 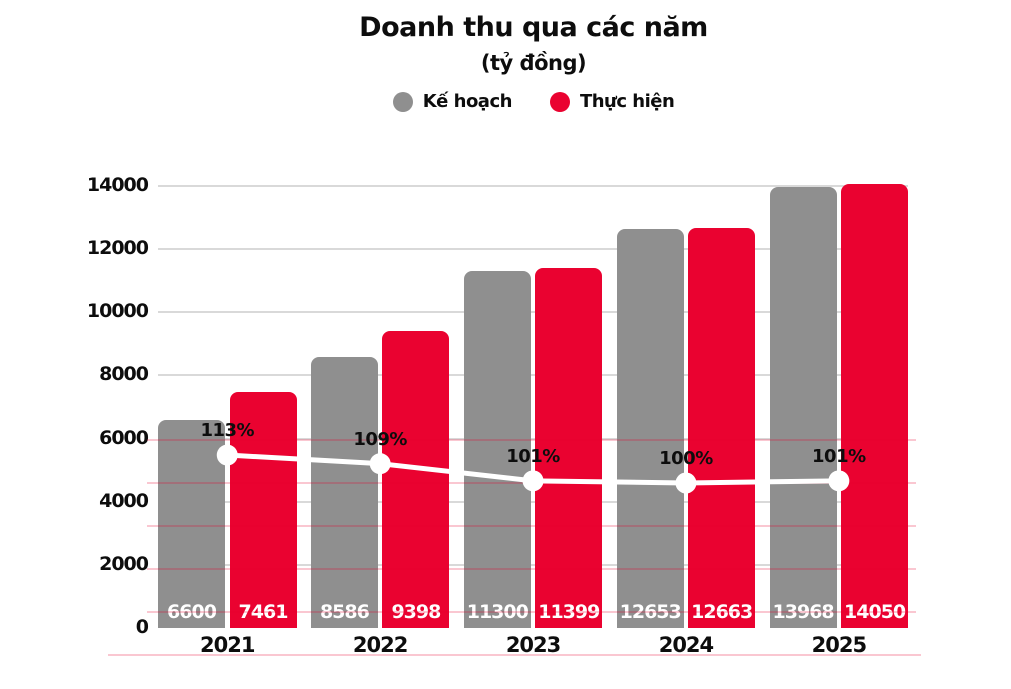 What do you see at coordinates (497, 612) in the screenshot?
I see `bar-value-label: 11300` at bounding box center [497, 612].